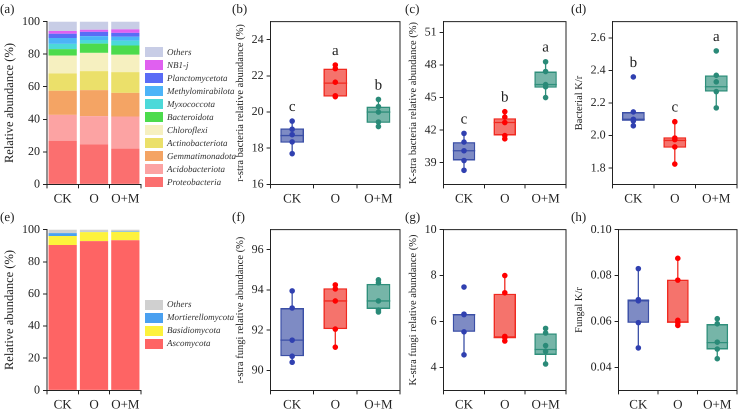  What do you see at coordinates (7, 216) in the screenshot?
I see `chart-title: (e)` at bounding box center [7, 216].